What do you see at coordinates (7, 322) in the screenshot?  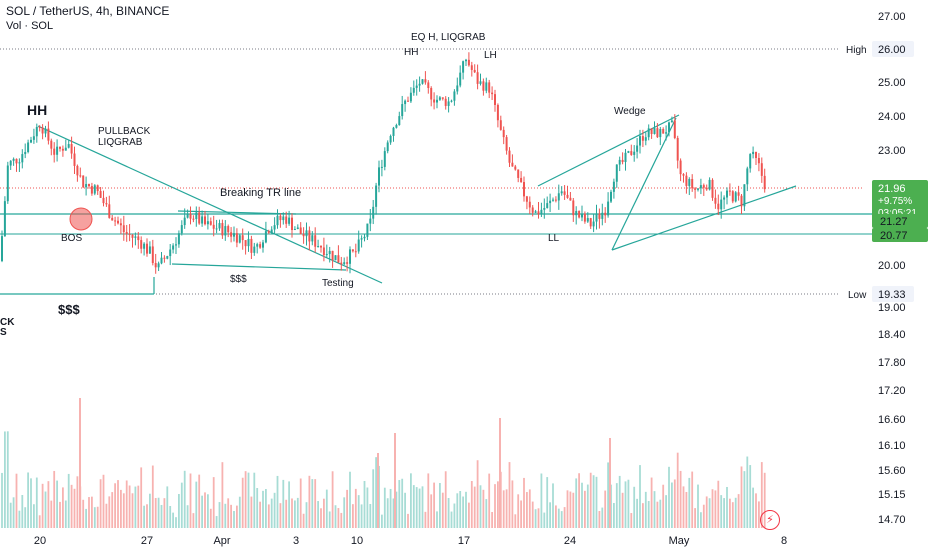 I see `annotation-edge-ck: CK` at bounding box center [7, 322].